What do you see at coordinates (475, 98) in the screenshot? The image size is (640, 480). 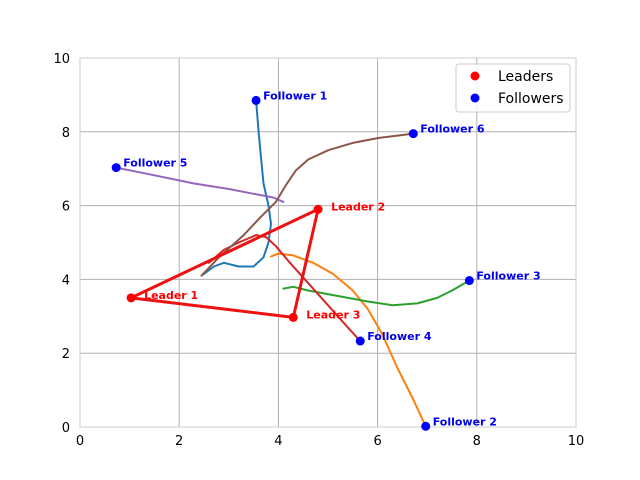 I see `legend-marker-followers` at bounding box center [475, 98].